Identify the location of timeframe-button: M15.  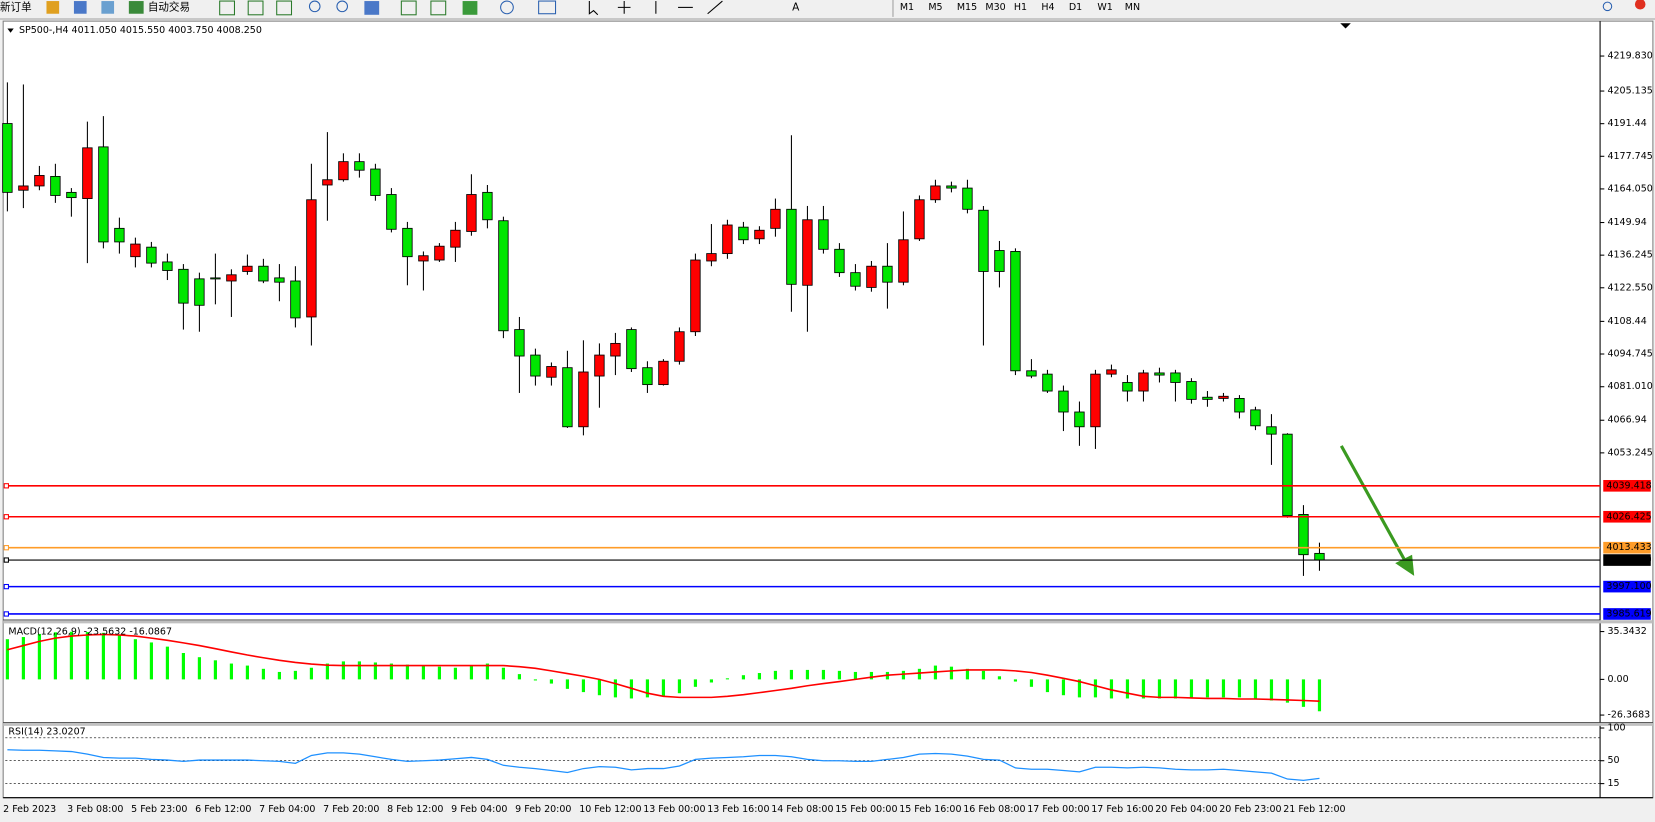
(967, 7).